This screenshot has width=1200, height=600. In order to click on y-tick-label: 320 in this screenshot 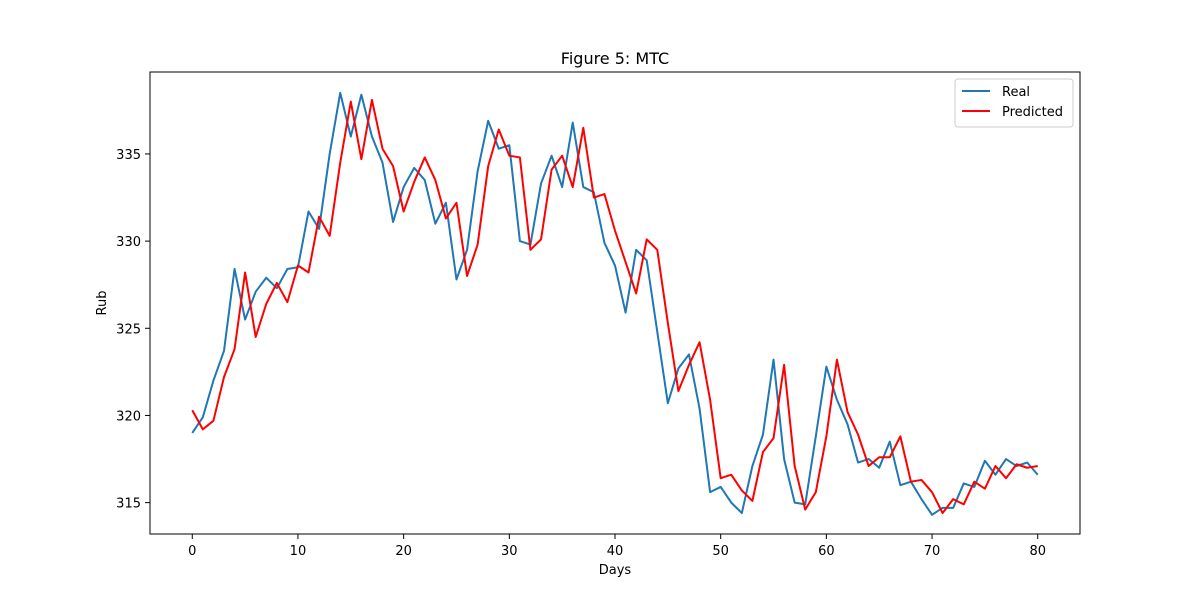, I will do `click(128, 416)`.